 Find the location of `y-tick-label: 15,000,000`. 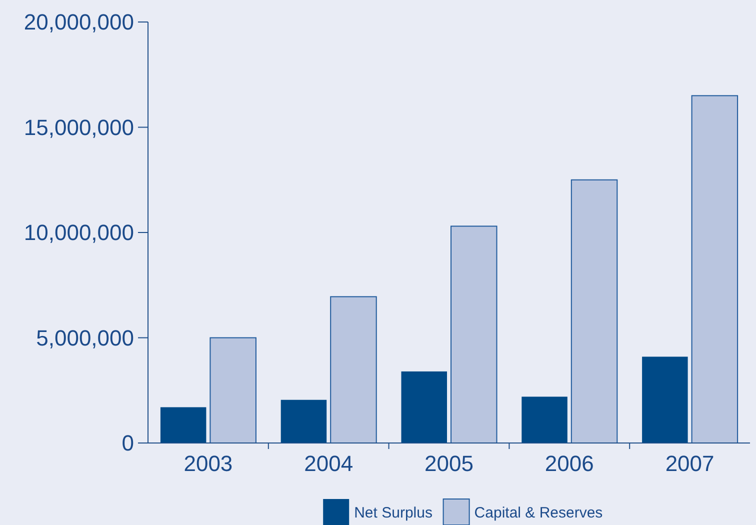

y-tick-label: 15,000,000 is located at coordinates (79, 127).